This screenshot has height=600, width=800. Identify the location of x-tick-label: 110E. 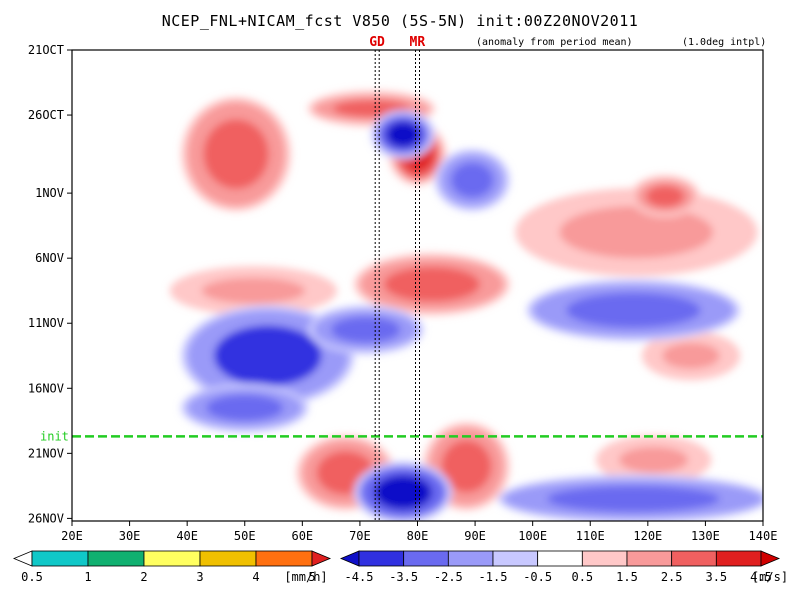
(590, 536).